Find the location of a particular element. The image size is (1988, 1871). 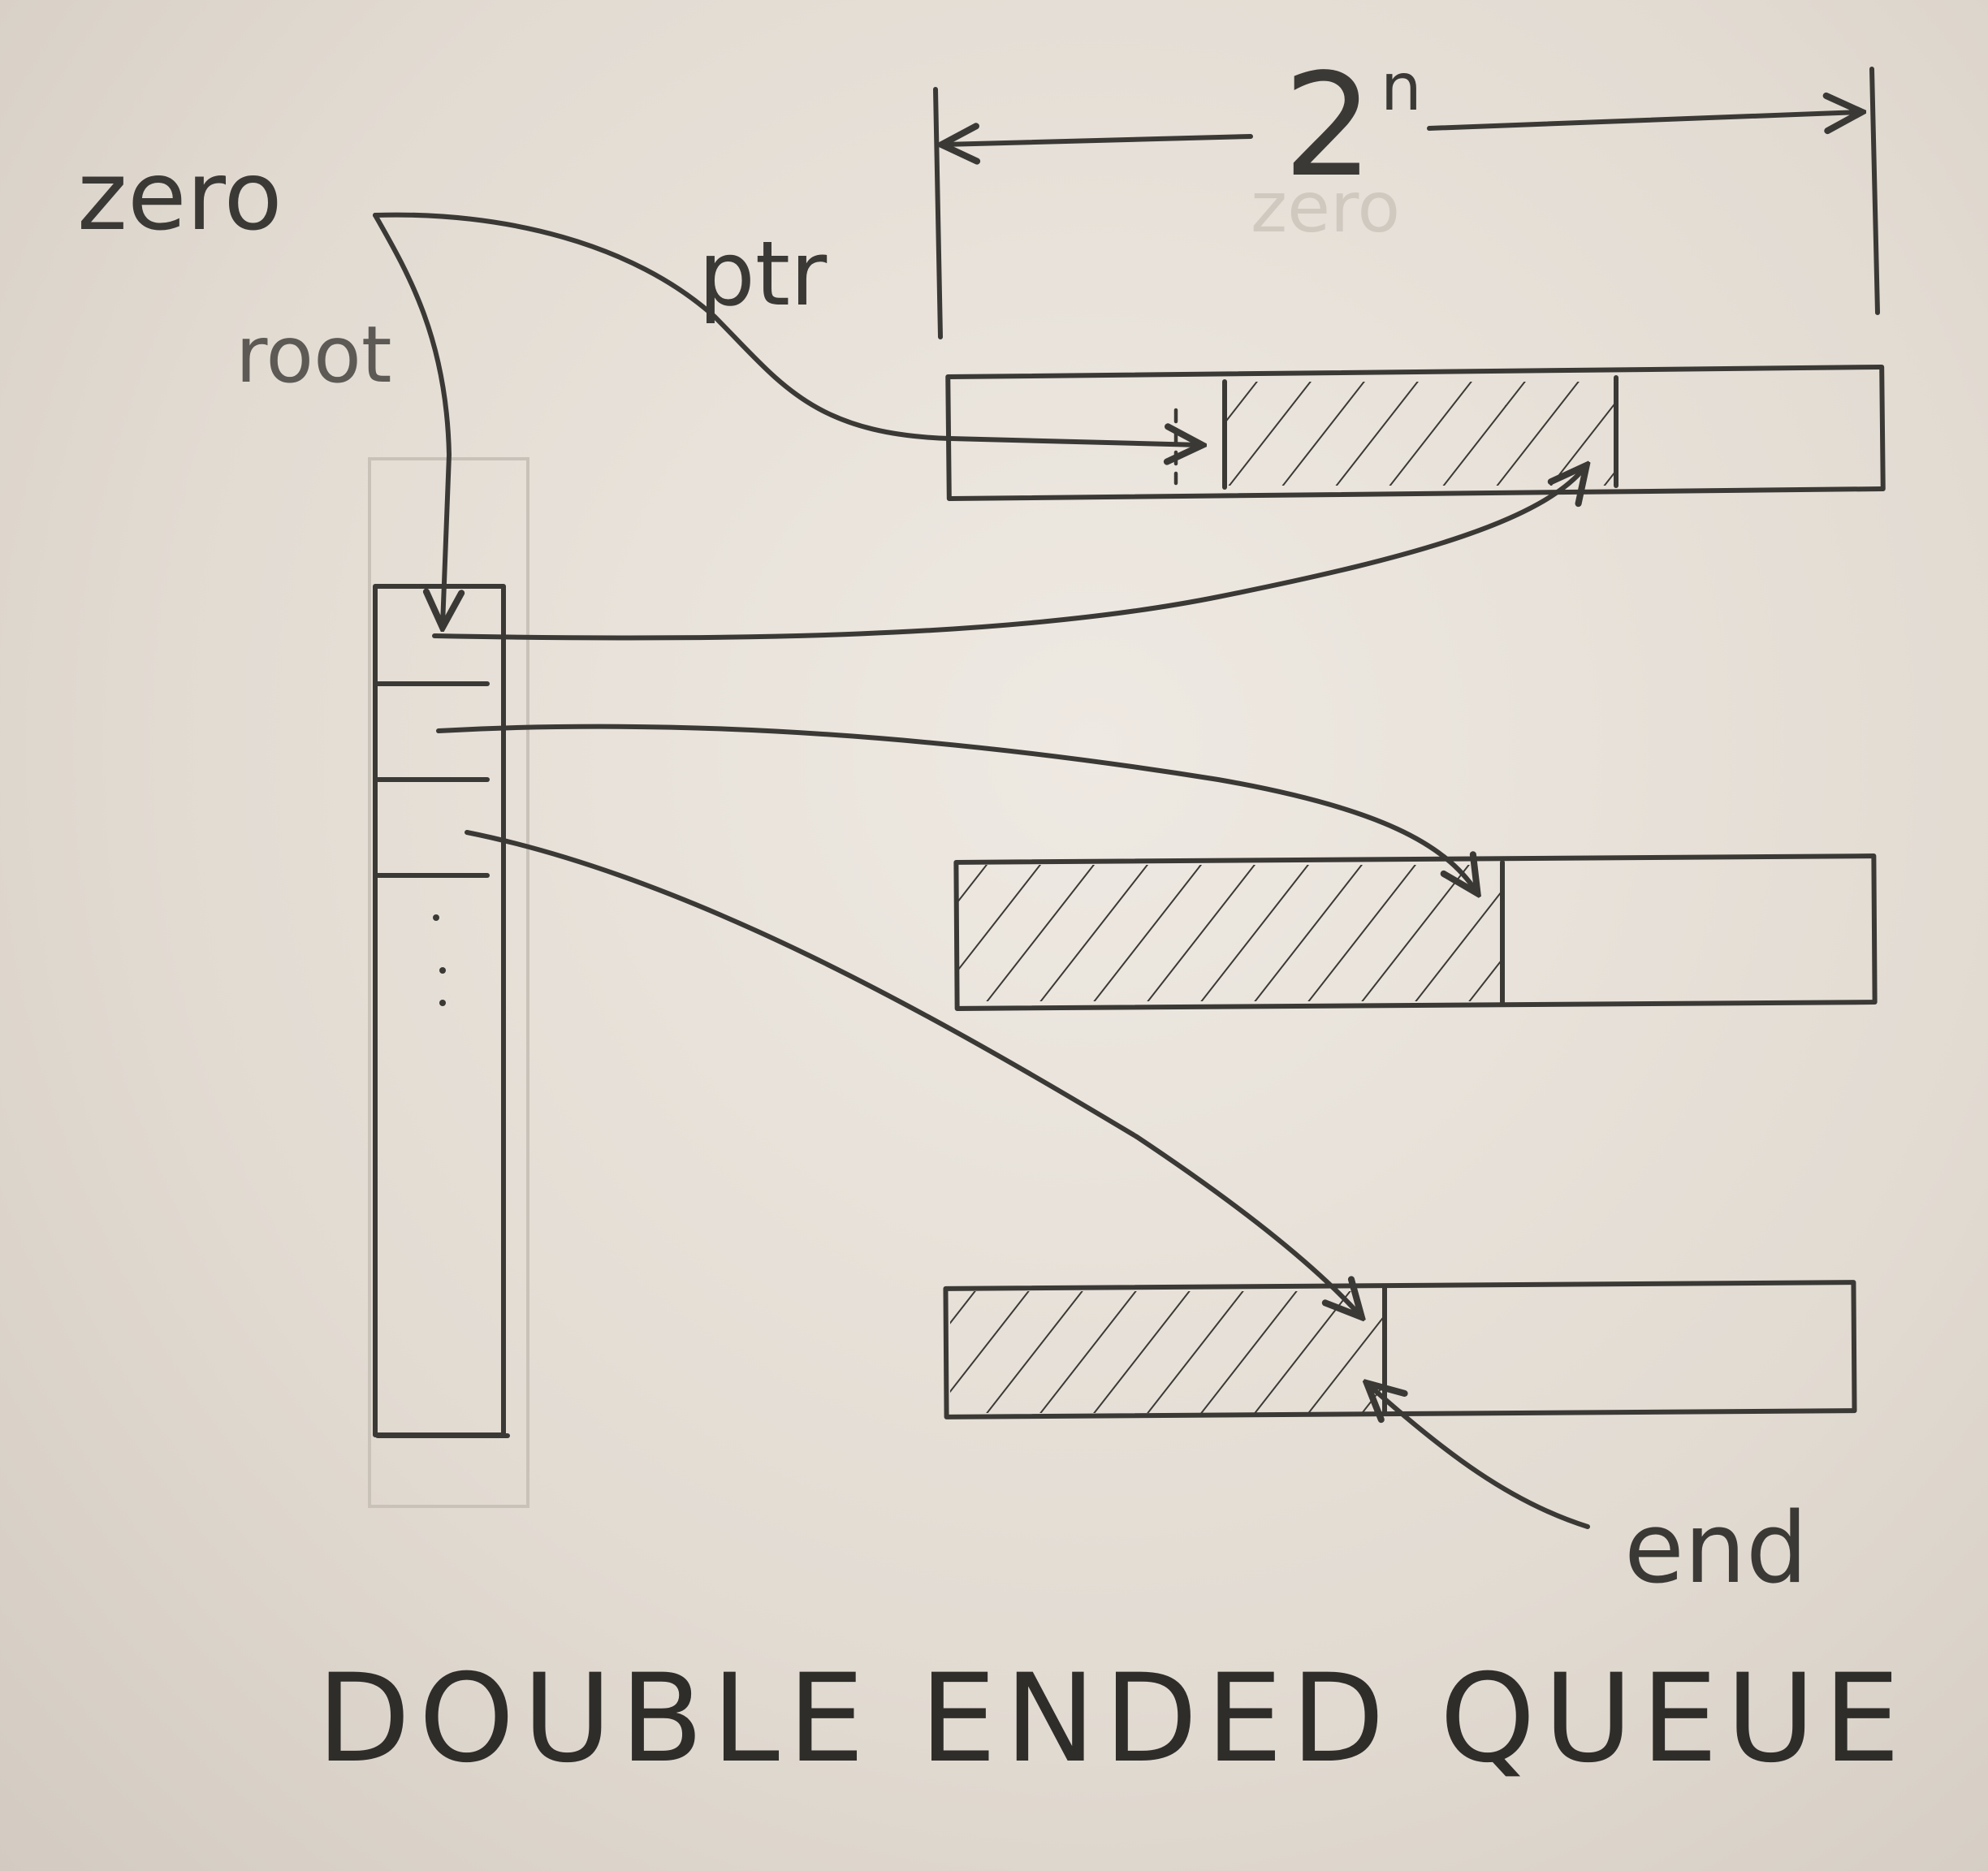

ptr-label: ptr is located at coordinates (763, 274).